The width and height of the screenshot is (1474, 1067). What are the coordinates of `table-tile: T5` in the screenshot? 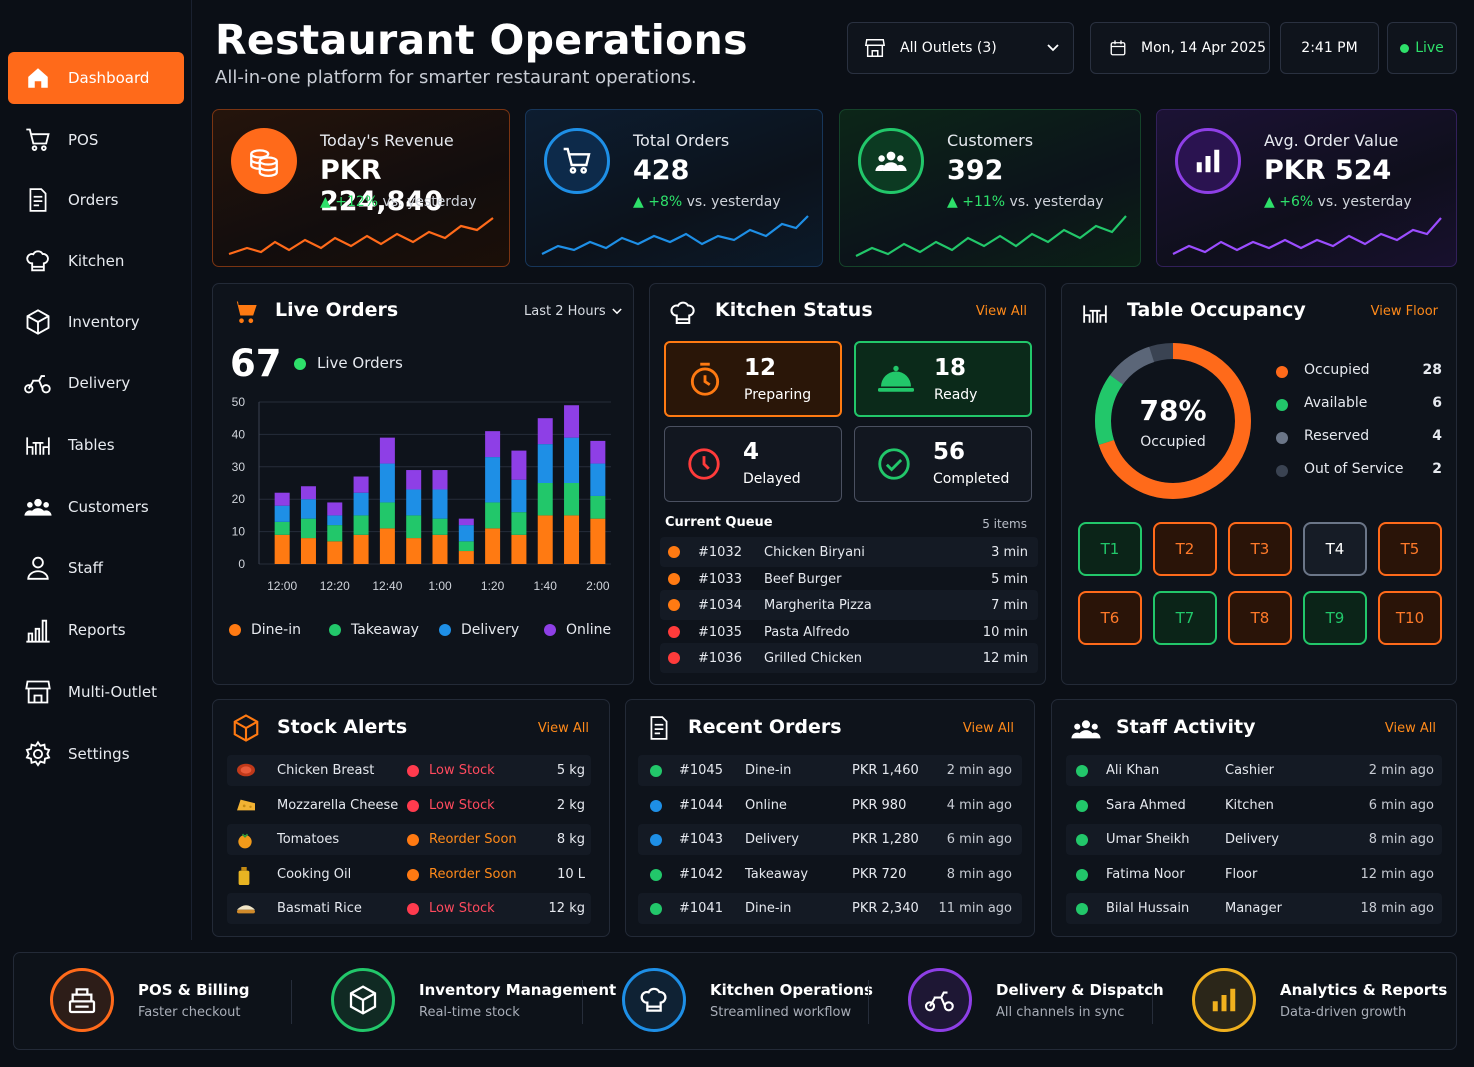 It's located at (1410, 549).